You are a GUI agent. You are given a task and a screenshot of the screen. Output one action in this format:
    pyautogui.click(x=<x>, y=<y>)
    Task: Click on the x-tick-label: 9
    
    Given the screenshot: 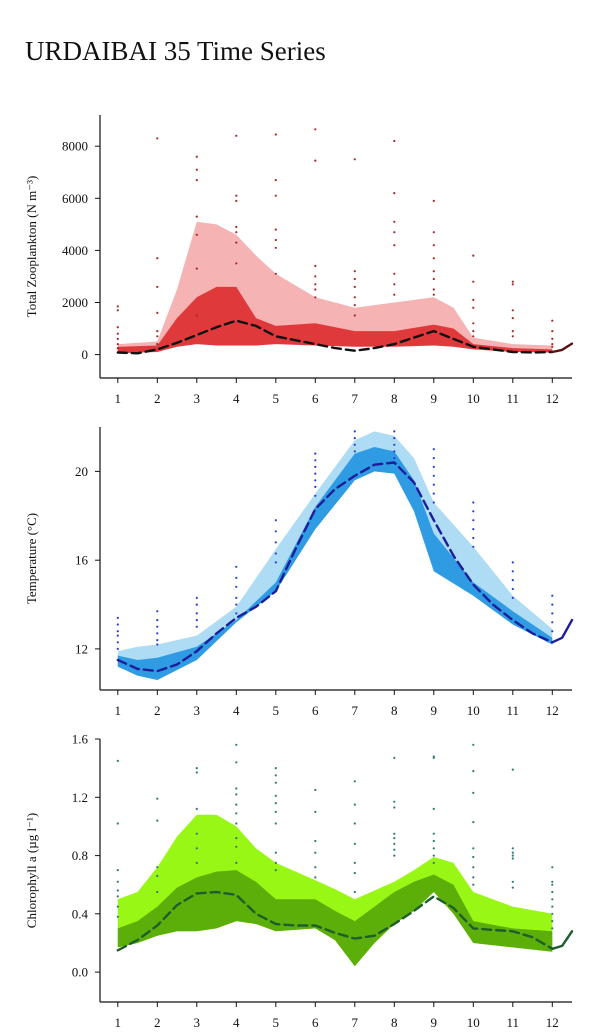 What is the action you would take?
    pyautogui.click(x=434, y=398)
    